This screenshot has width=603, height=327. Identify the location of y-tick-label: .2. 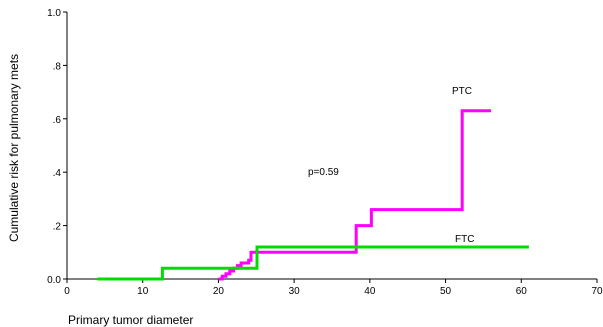
(57, 227).